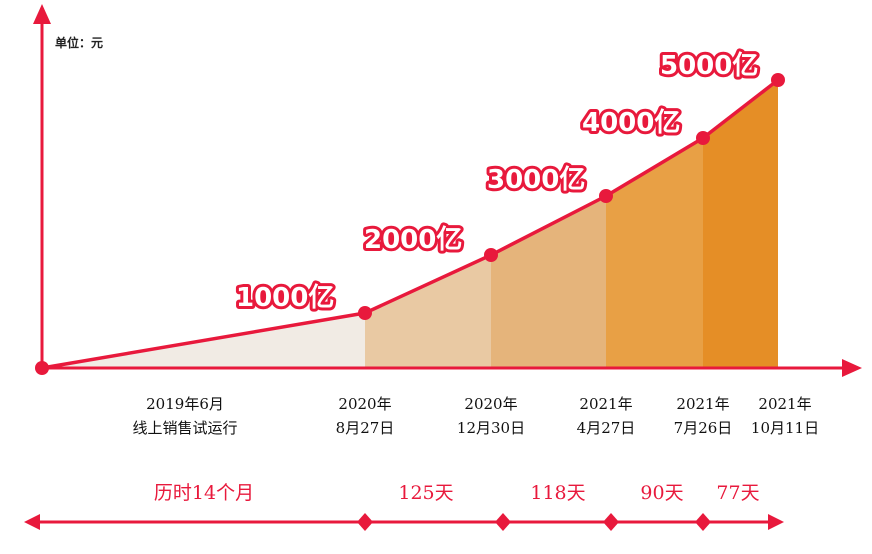 This screenshot has height=554, width=872. Describe the element at coordinates (42, 14) in the screenshot. I see `y-axis-arrow` at that location.